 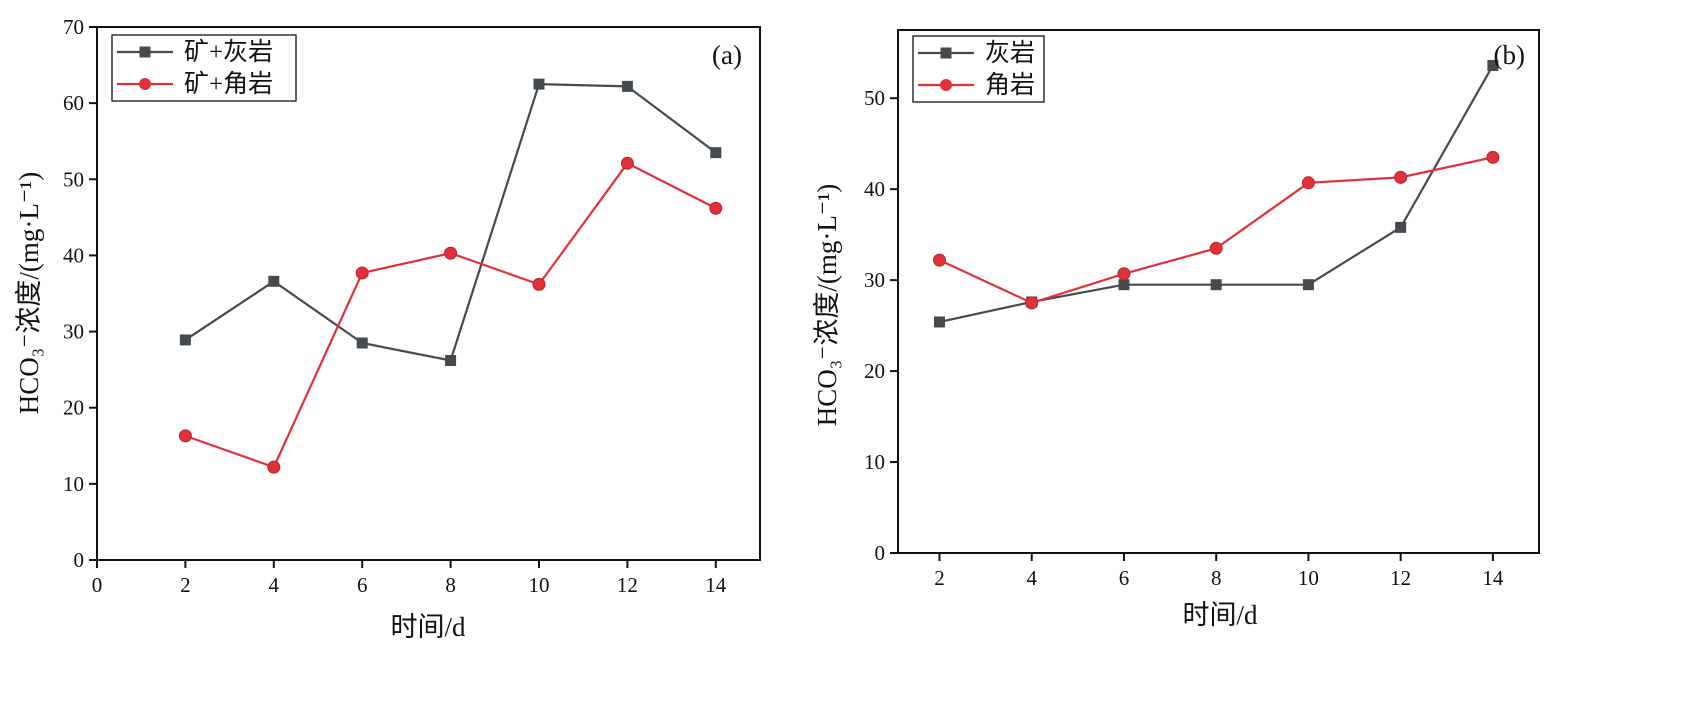 I want to click on x-tick-label: 0, so click(x=97, y=585).